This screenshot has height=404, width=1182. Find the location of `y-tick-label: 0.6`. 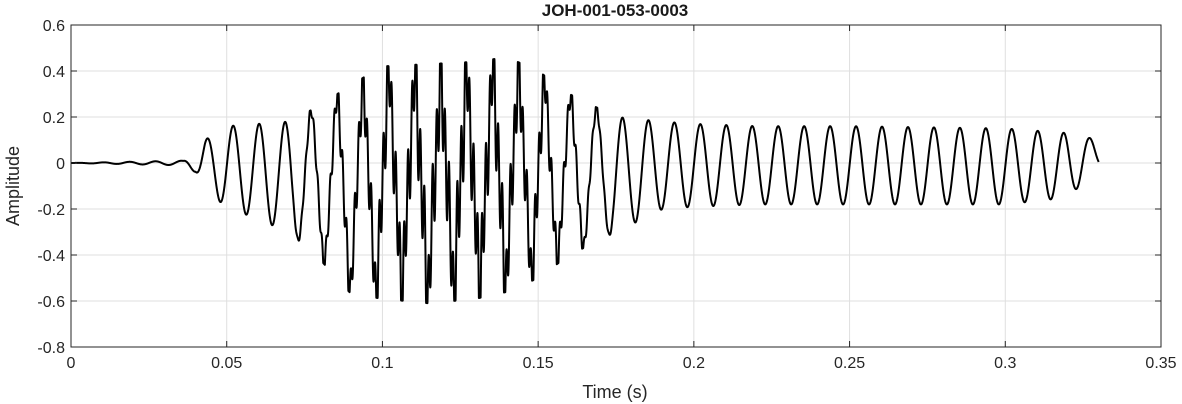

y-tick-label: 0.6 is located at coordinates (54, 26).